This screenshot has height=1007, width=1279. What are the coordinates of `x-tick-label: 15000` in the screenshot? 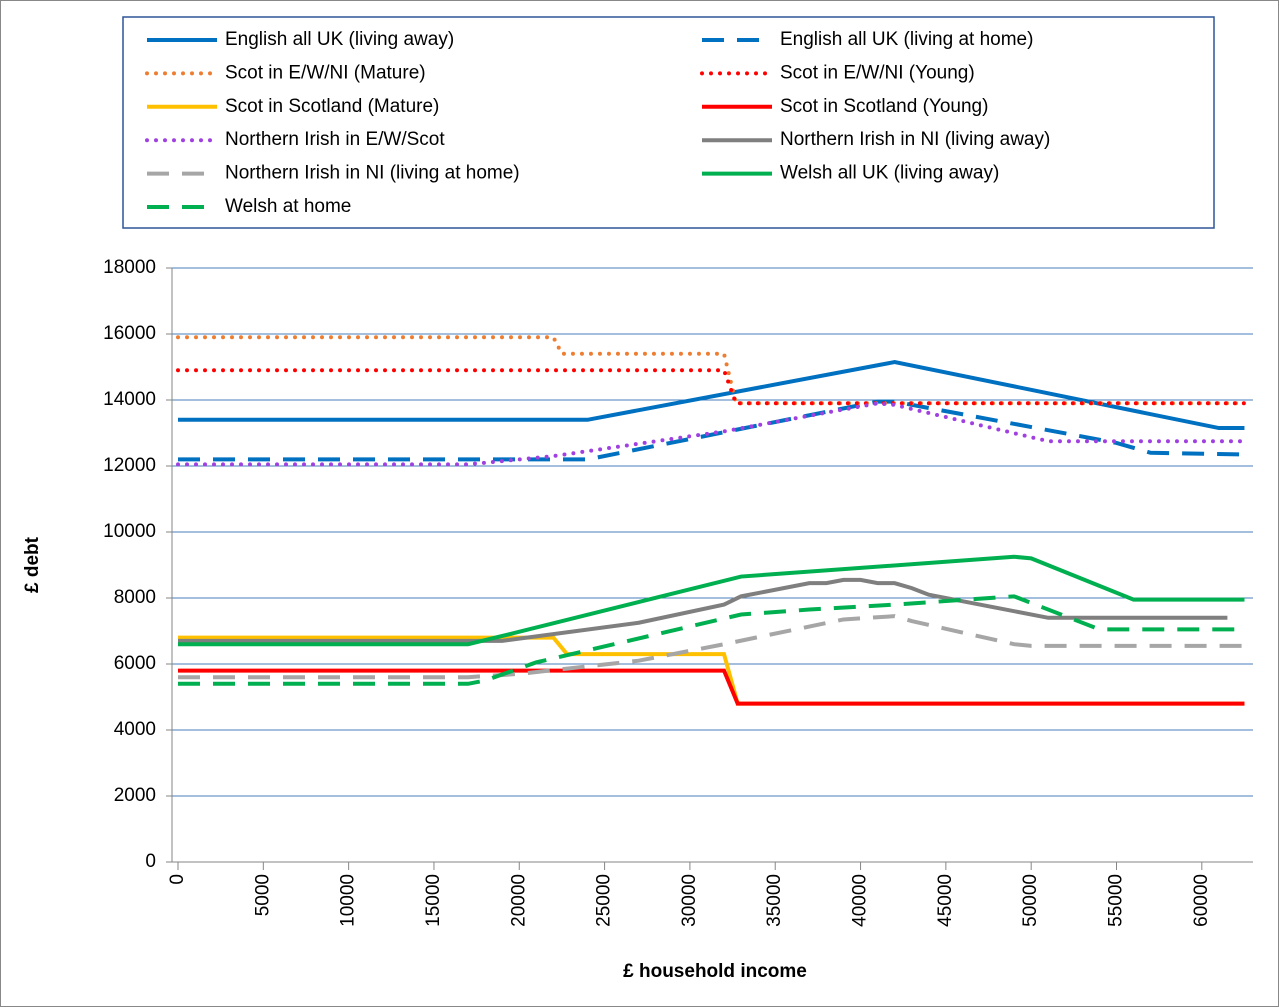 It's located at (433, 900).